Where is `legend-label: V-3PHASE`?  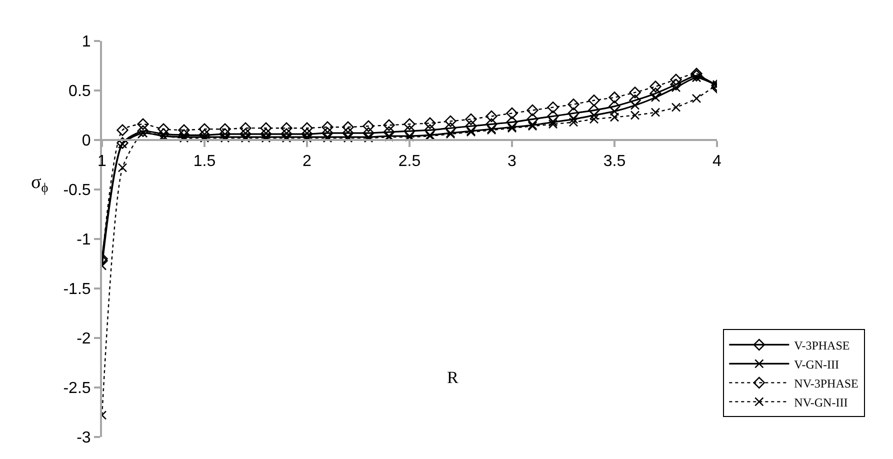 legend-label: V-3PHASE is located at coordinates (822, 345).